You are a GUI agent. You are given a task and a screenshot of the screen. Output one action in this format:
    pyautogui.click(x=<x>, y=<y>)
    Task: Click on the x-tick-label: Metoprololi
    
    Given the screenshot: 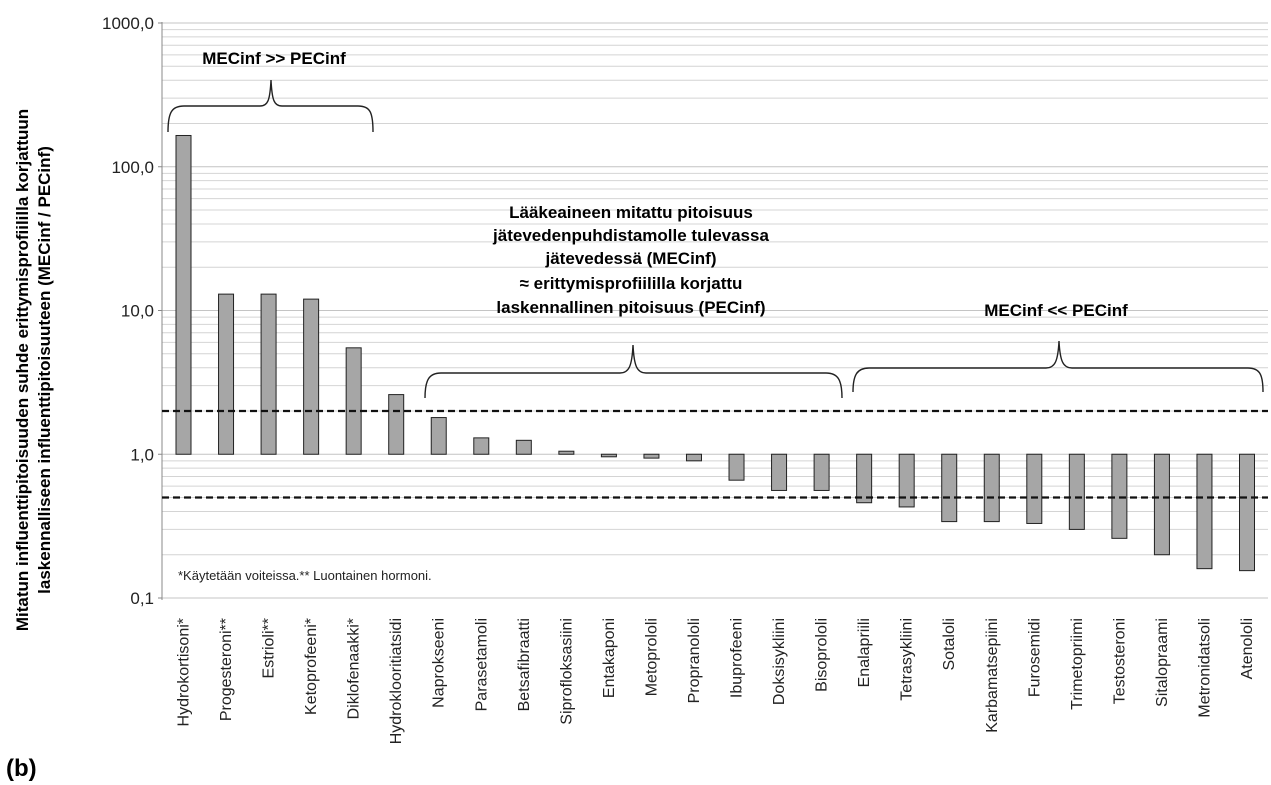 What is the action you would take?
    pyautogui.click(x=651, y=657)
    